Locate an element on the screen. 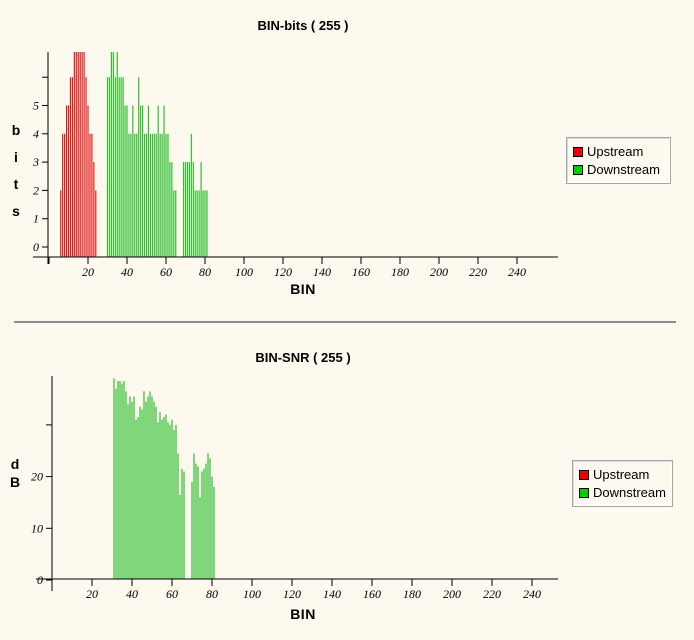 The height and width of the screenshot is (640, 694). snr-y-label-char: d is located at coordinates (15, 464).